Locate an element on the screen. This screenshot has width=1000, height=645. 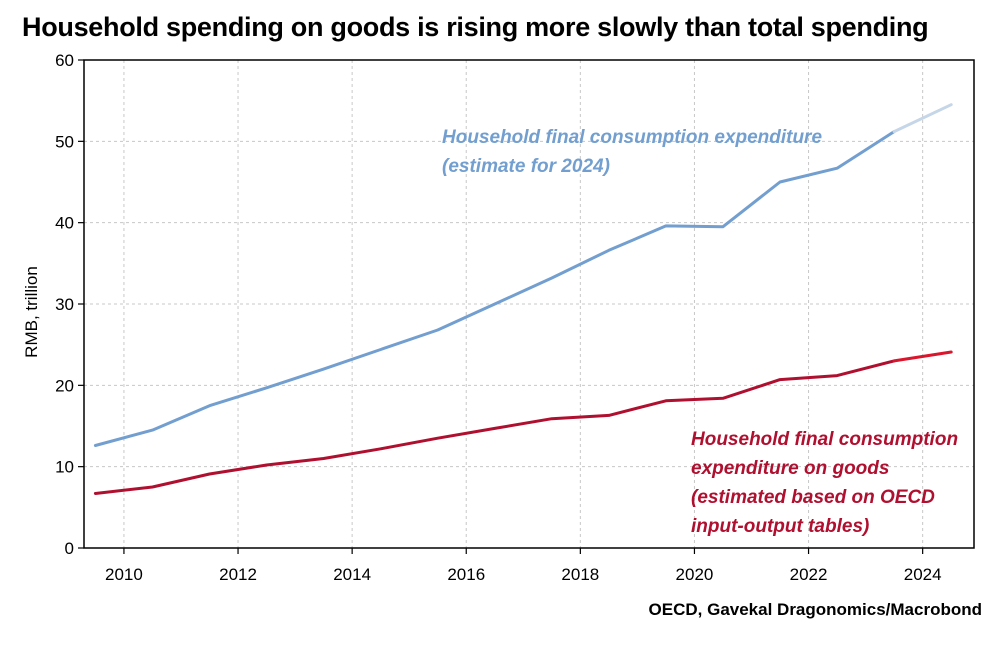
y-tick-label-40: 40 is located at coordinates (64, 223).